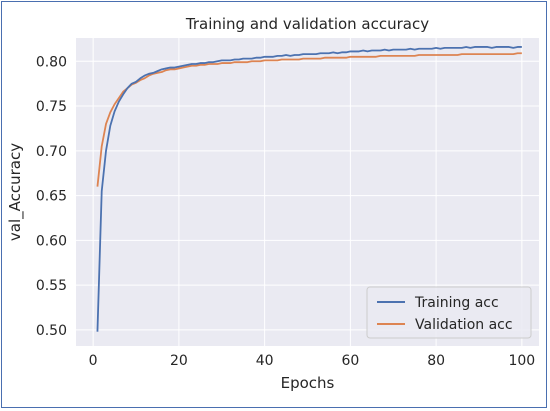 This screenshot has width=550, height=411. Describe the element at coordinates (51, 152) in the screenshot. I see `y-tick-label: 0.70` at that location.